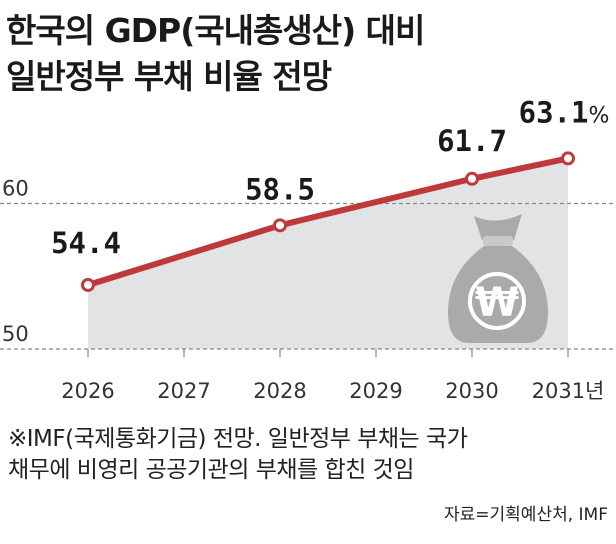 This screenshot has width=616, height=544. I want to click on data-label: 54.4, so click(86, 243).